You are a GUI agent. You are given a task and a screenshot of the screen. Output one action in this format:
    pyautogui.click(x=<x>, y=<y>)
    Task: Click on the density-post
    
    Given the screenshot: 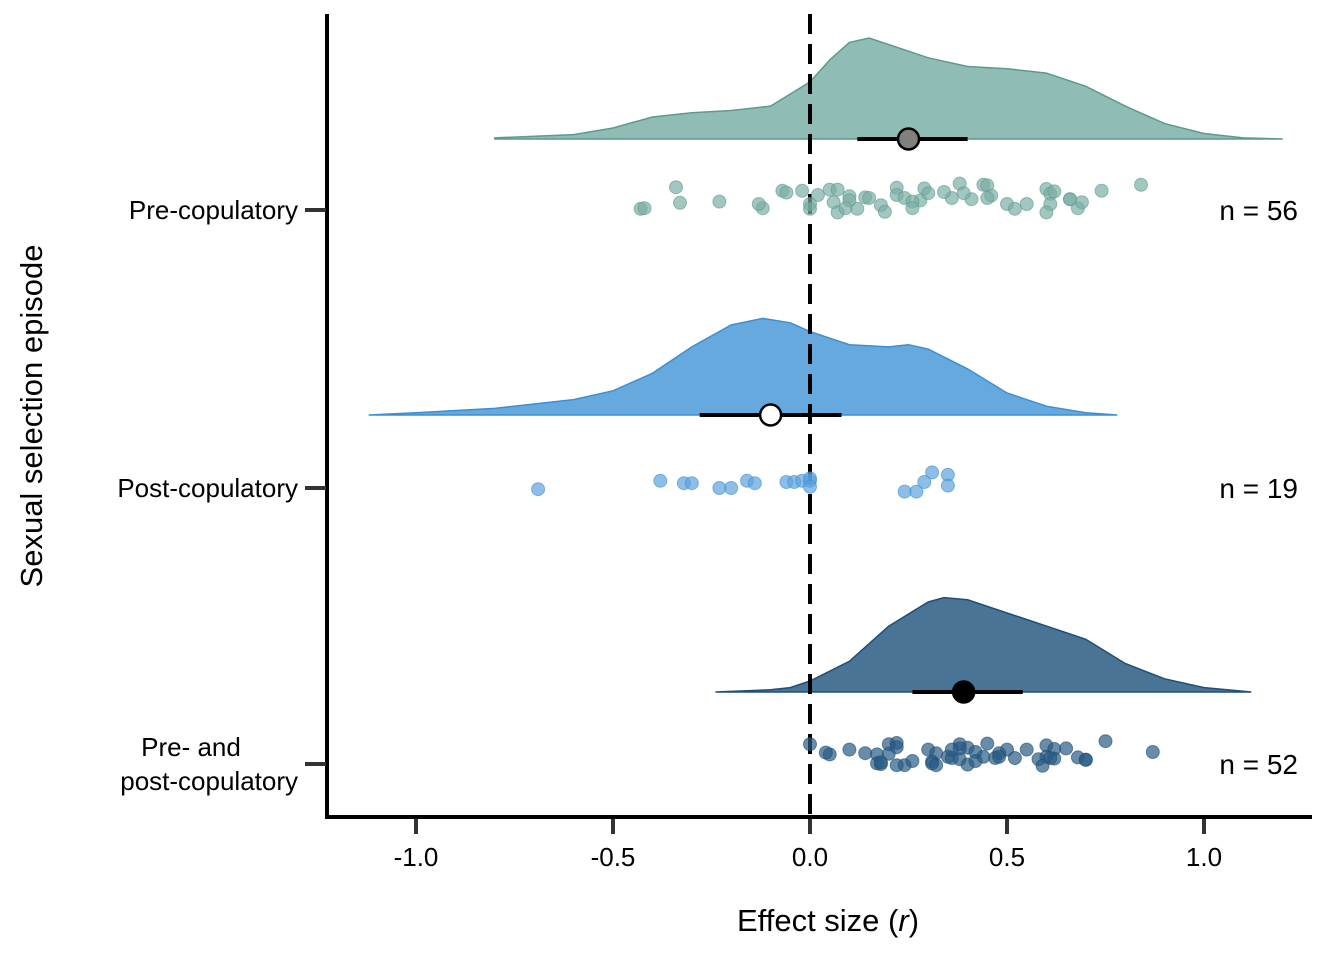 What is the action you would take?
    pyautogui.click(x=743, y=366)
    